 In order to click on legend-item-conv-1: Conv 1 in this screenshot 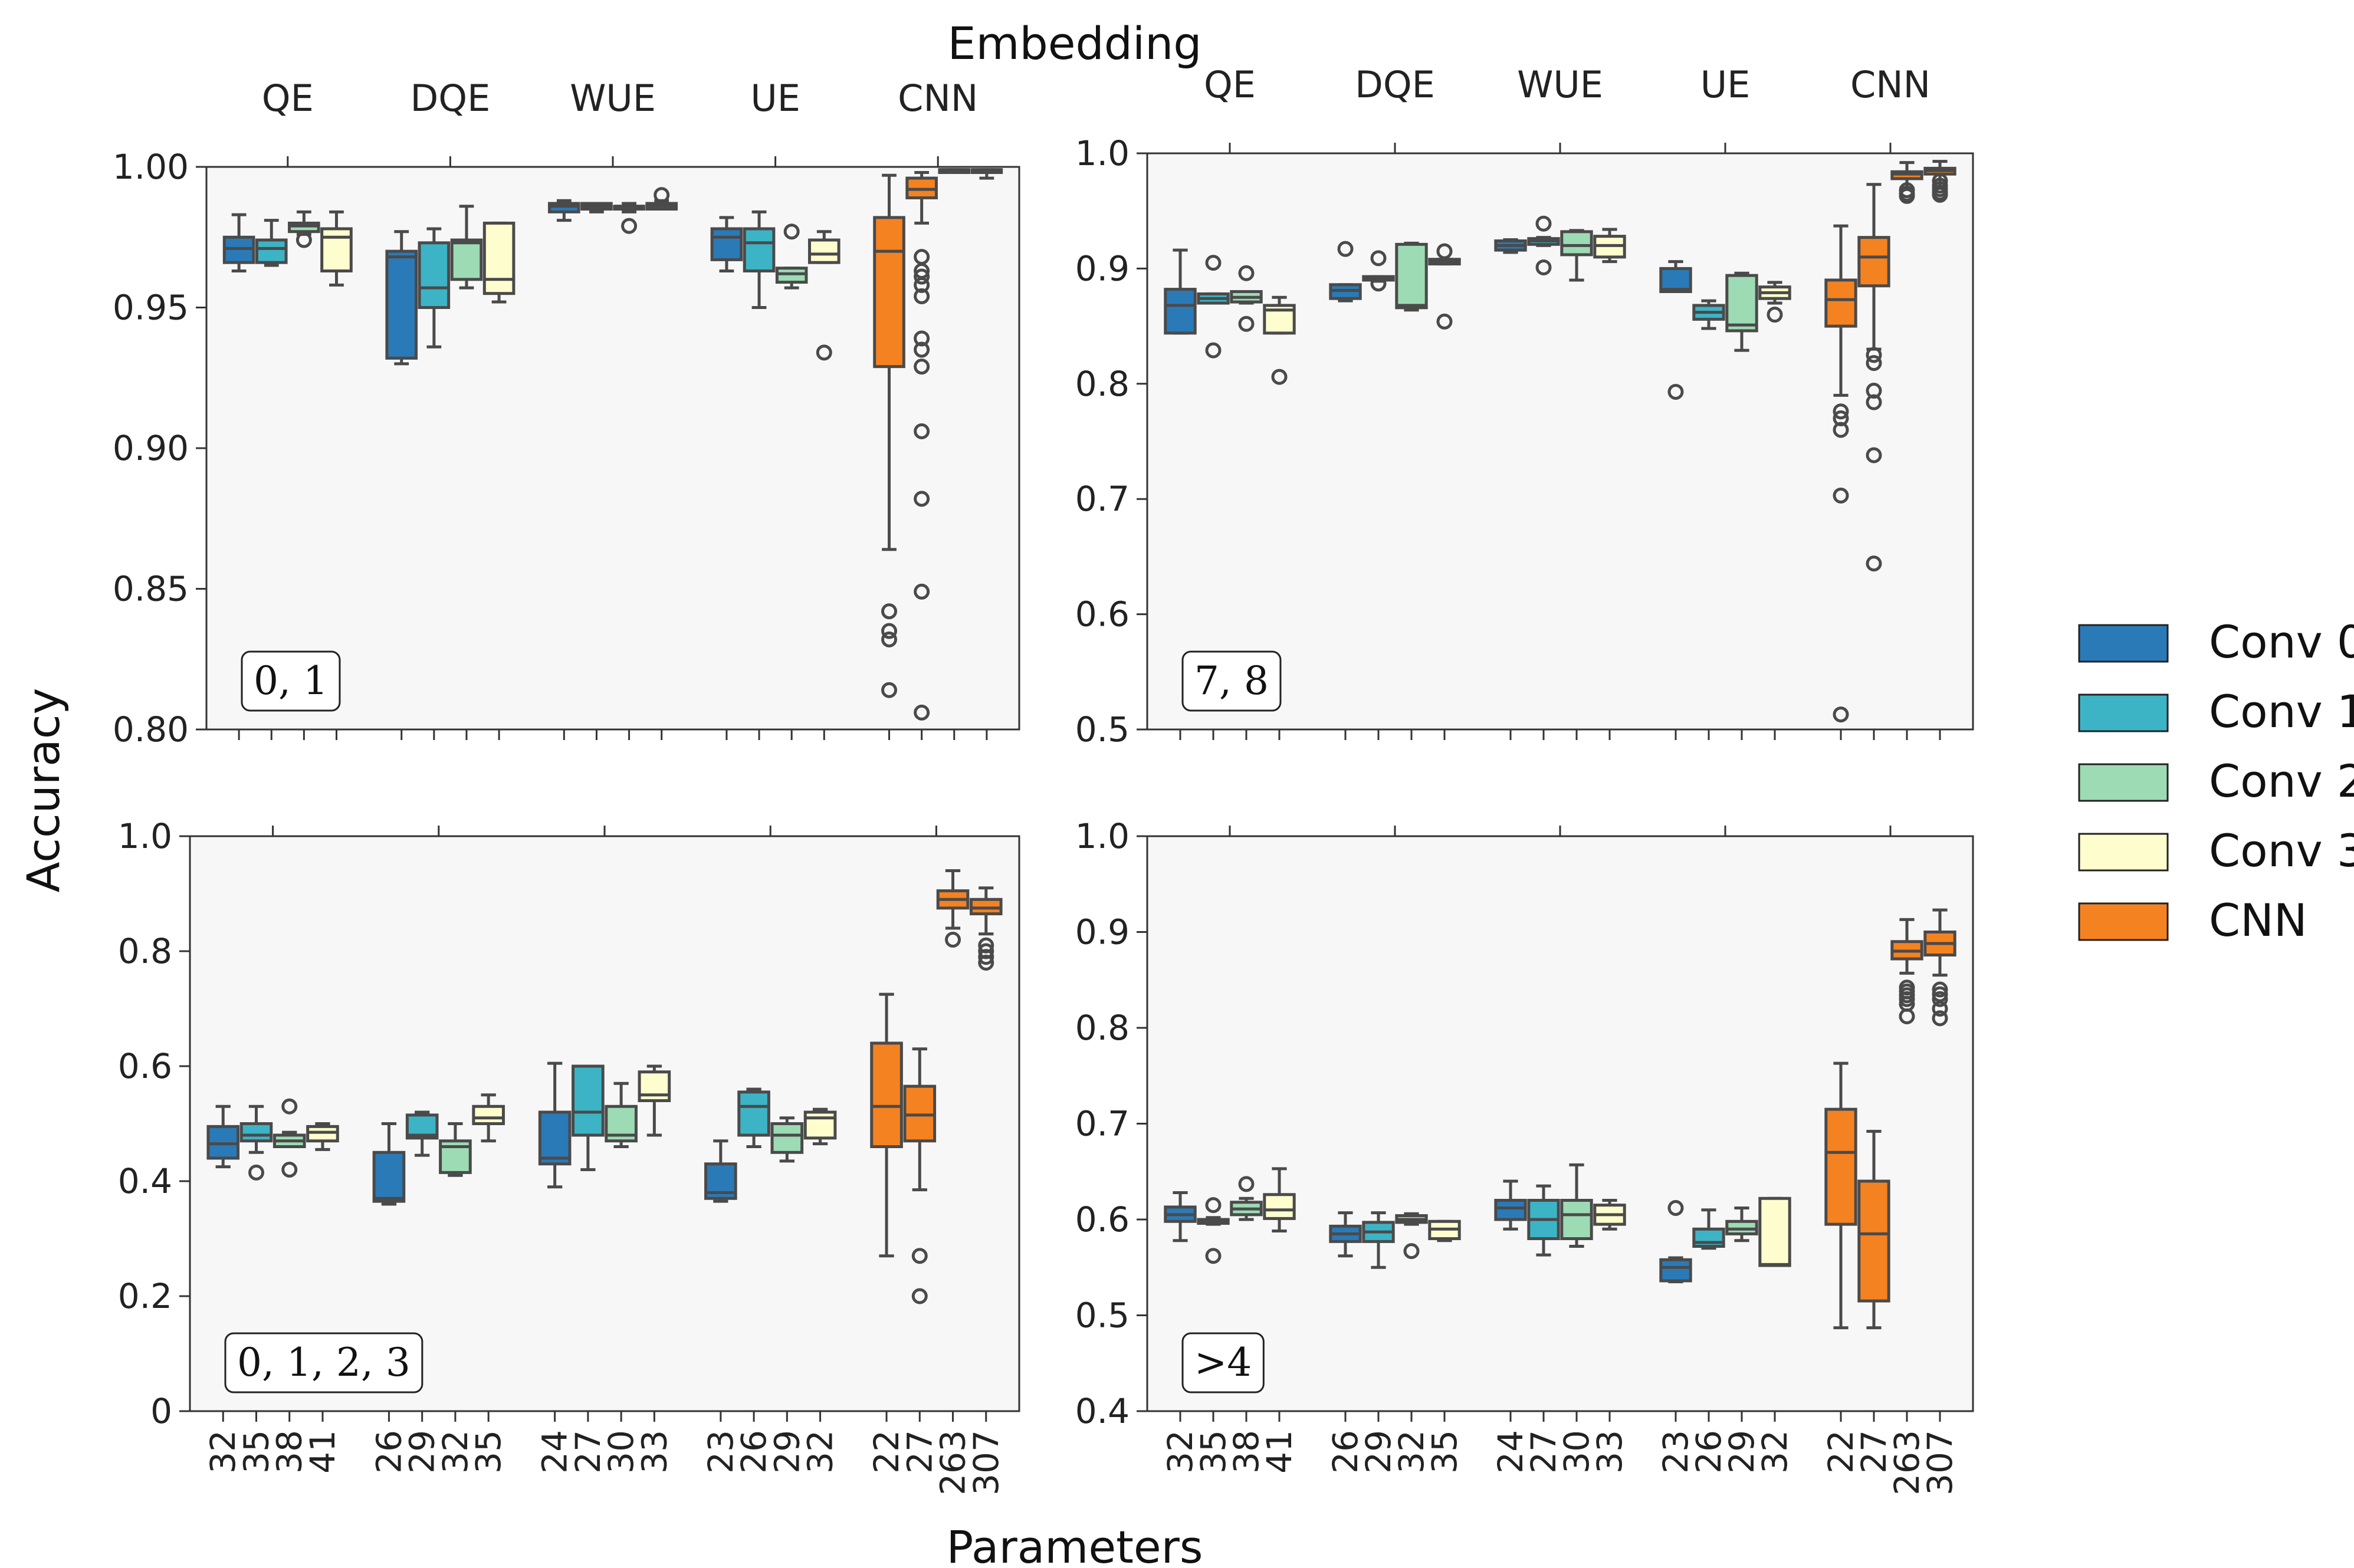, I will do `click(2216, 711)`.